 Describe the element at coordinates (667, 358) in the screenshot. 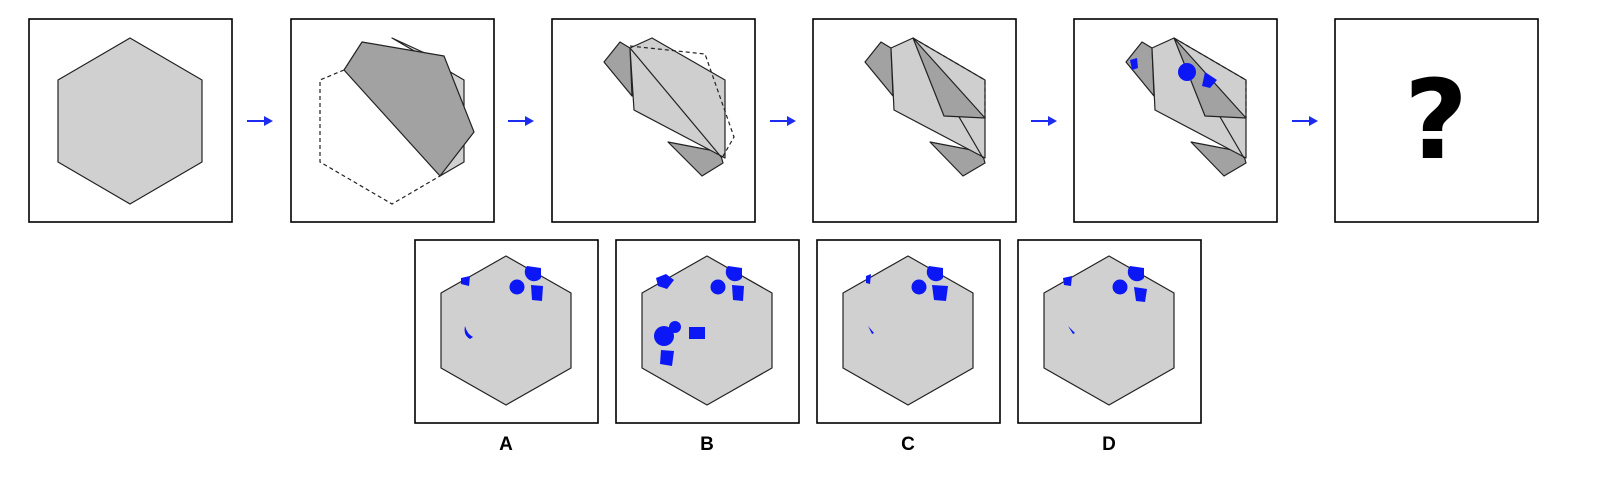

I see `option-b-lower-square-mark` at that location.